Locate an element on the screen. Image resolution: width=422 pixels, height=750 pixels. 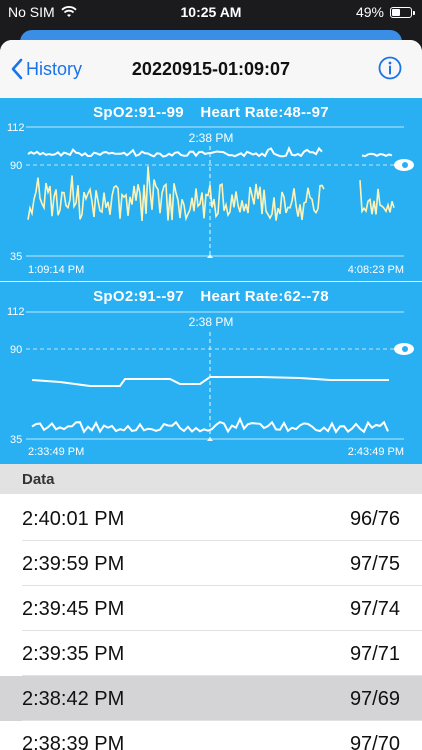
page-title: 20220915-01:09:07 is located at coordinates (211, 69).